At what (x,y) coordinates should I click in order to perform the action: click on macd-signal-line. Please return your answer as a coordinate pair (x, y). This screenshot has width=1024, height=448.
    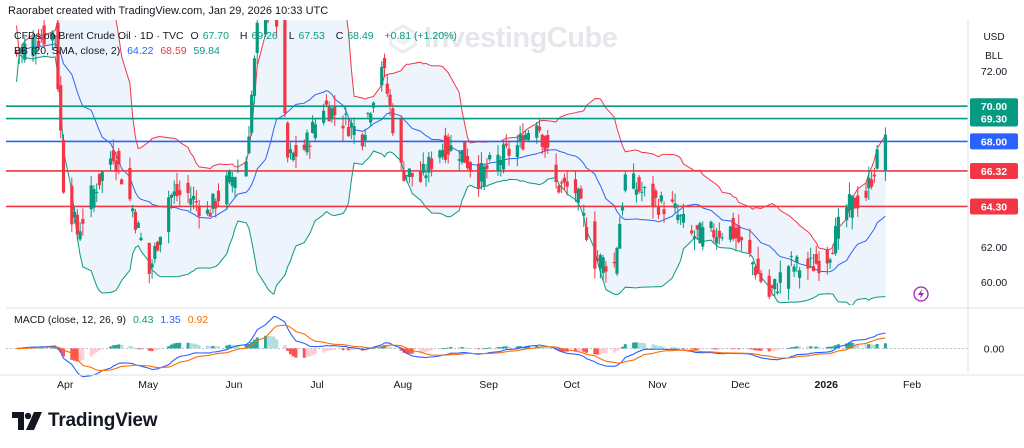
    Looking at the image, I should click on (451, 347).